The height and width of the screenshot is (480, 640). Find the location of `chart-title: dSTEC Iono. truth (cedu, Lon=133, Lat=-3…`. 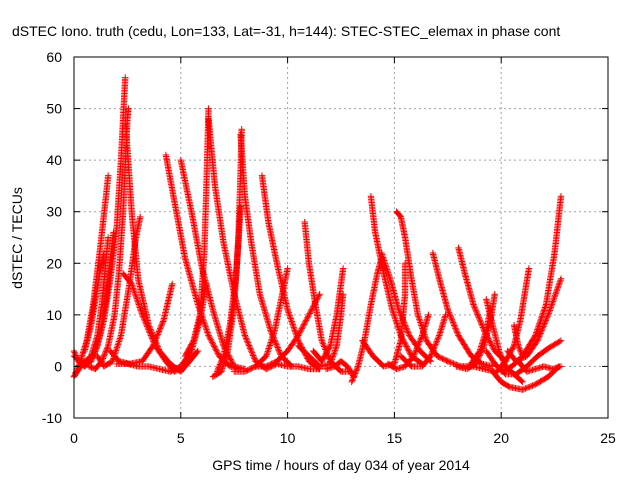

chart-title: dSTEC Iono. truth (cedu, Lon=133, Lat=-3… is located at coordinates (286, 31).